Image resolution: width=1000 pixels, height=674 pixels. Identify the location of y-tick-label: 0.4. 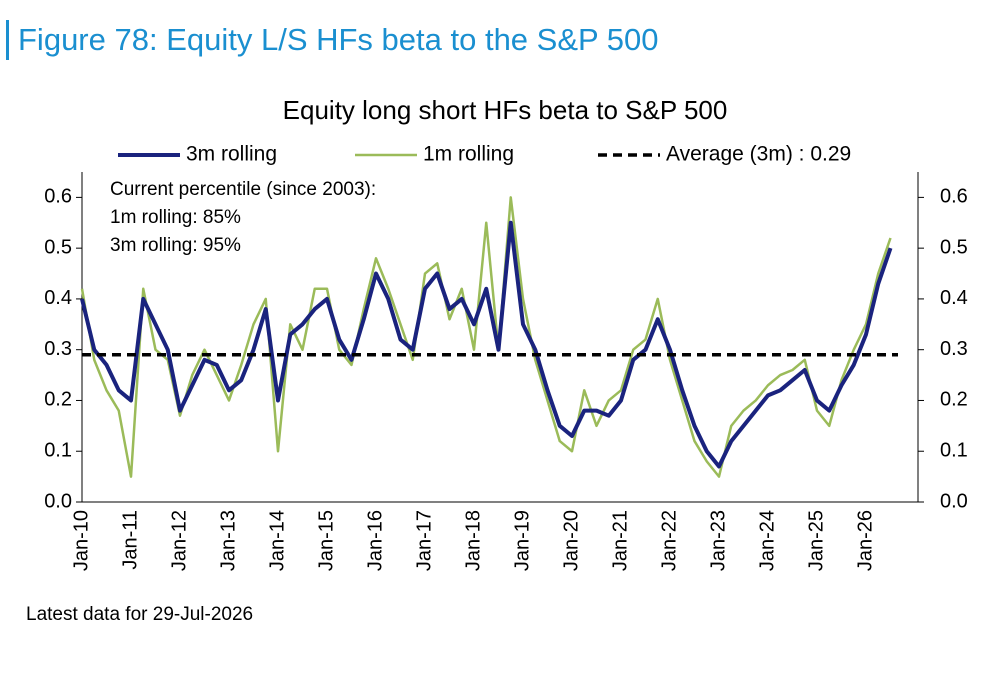
(58, 298).